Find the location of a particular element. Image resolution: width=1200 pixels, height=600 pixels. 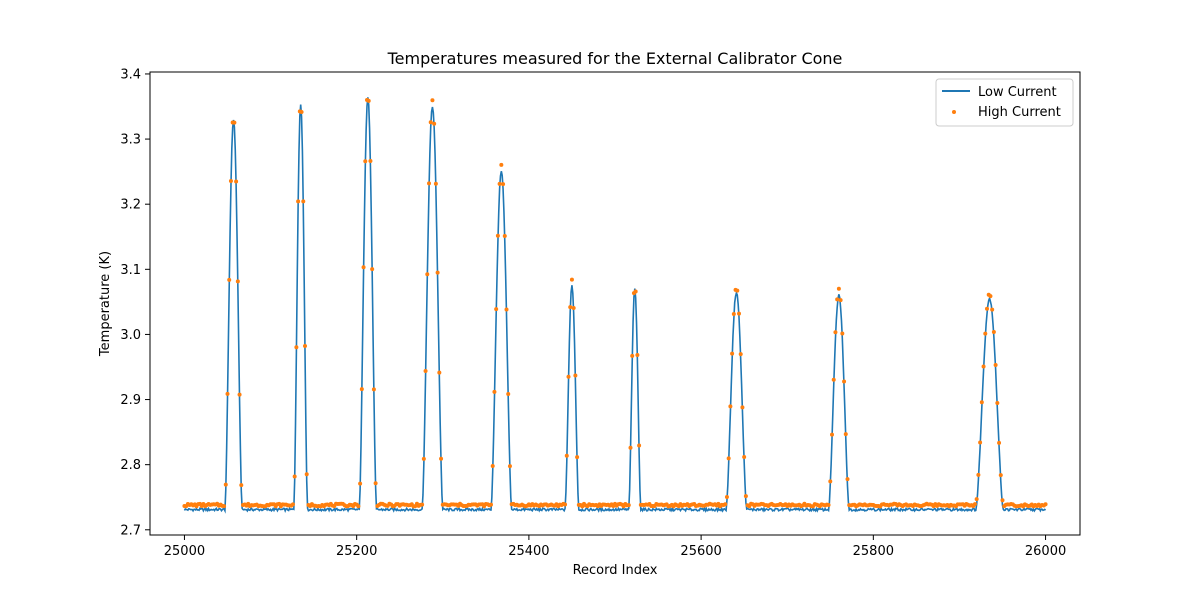

legend-box is located at coordinates (1004, 102).